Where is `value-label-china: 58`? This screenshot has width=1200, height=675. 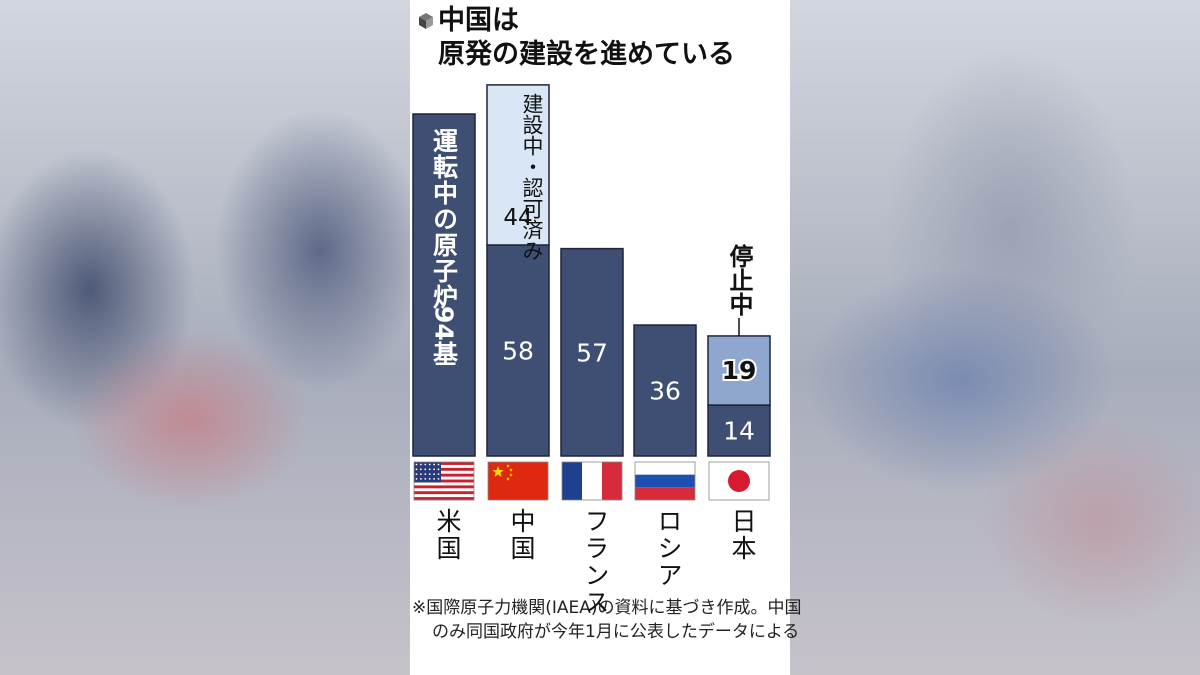
value-label-china: 58 is located at coordinates (518, 350).